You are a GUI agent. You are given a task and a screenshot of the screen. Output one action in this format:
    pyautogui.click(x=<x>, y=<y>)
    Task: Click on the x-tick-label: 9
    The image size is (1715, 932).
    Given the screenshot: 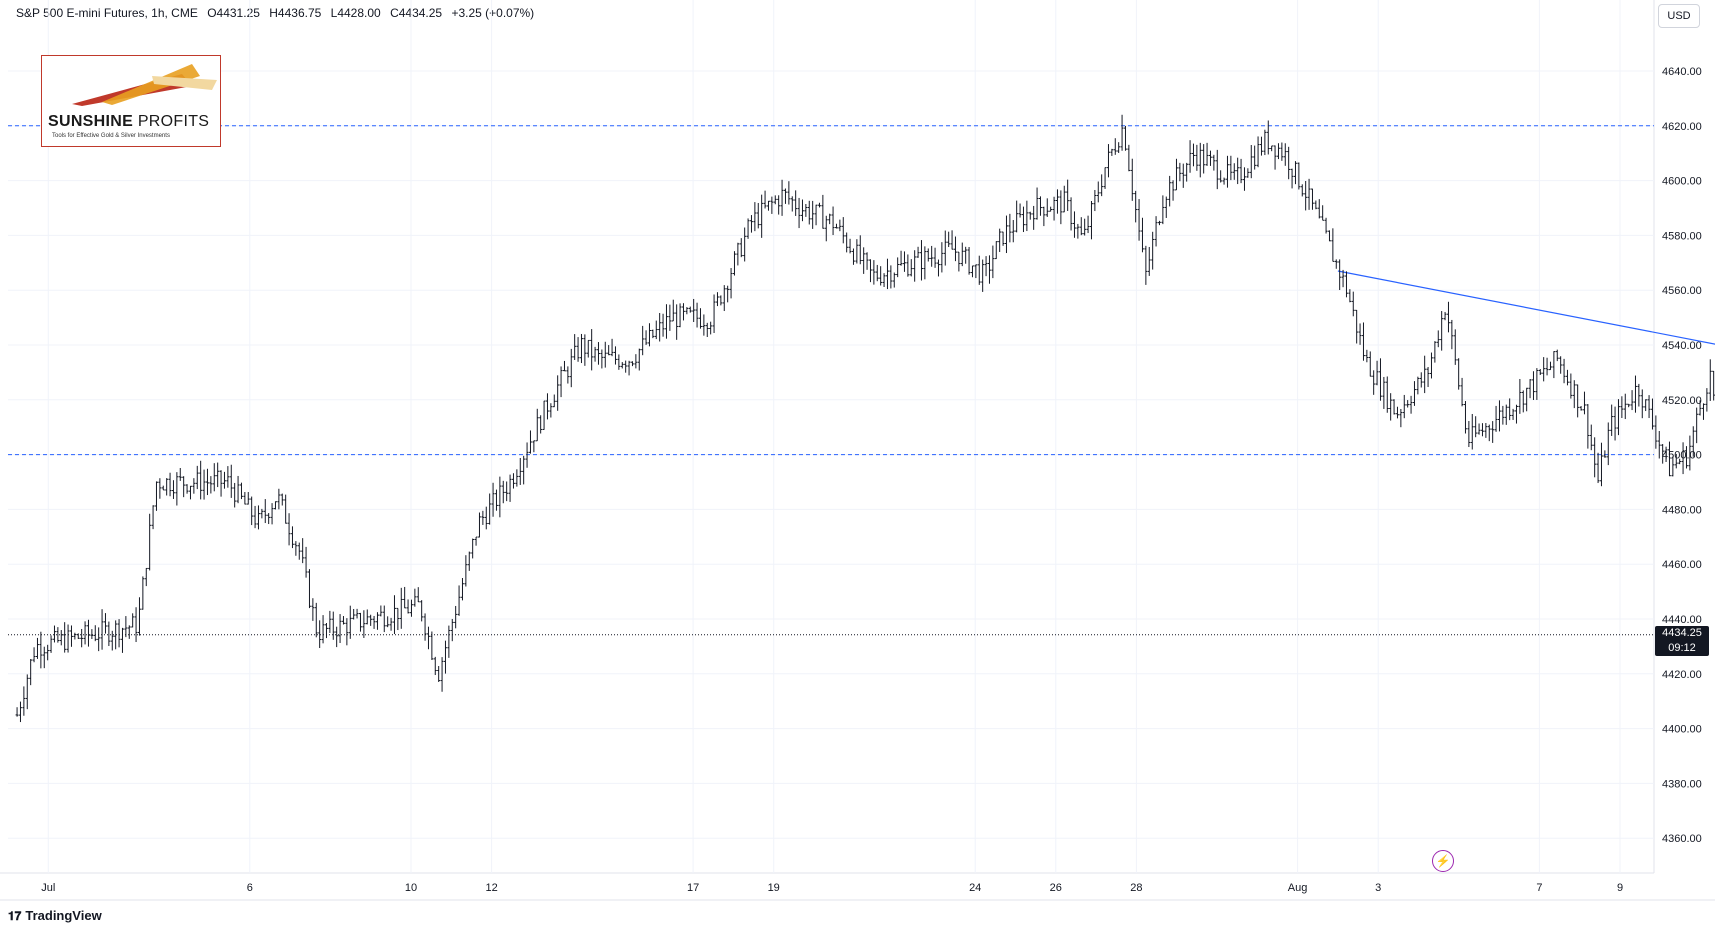 What is the action you would take?
    pyautogui.click(x=1620, y=888)
    